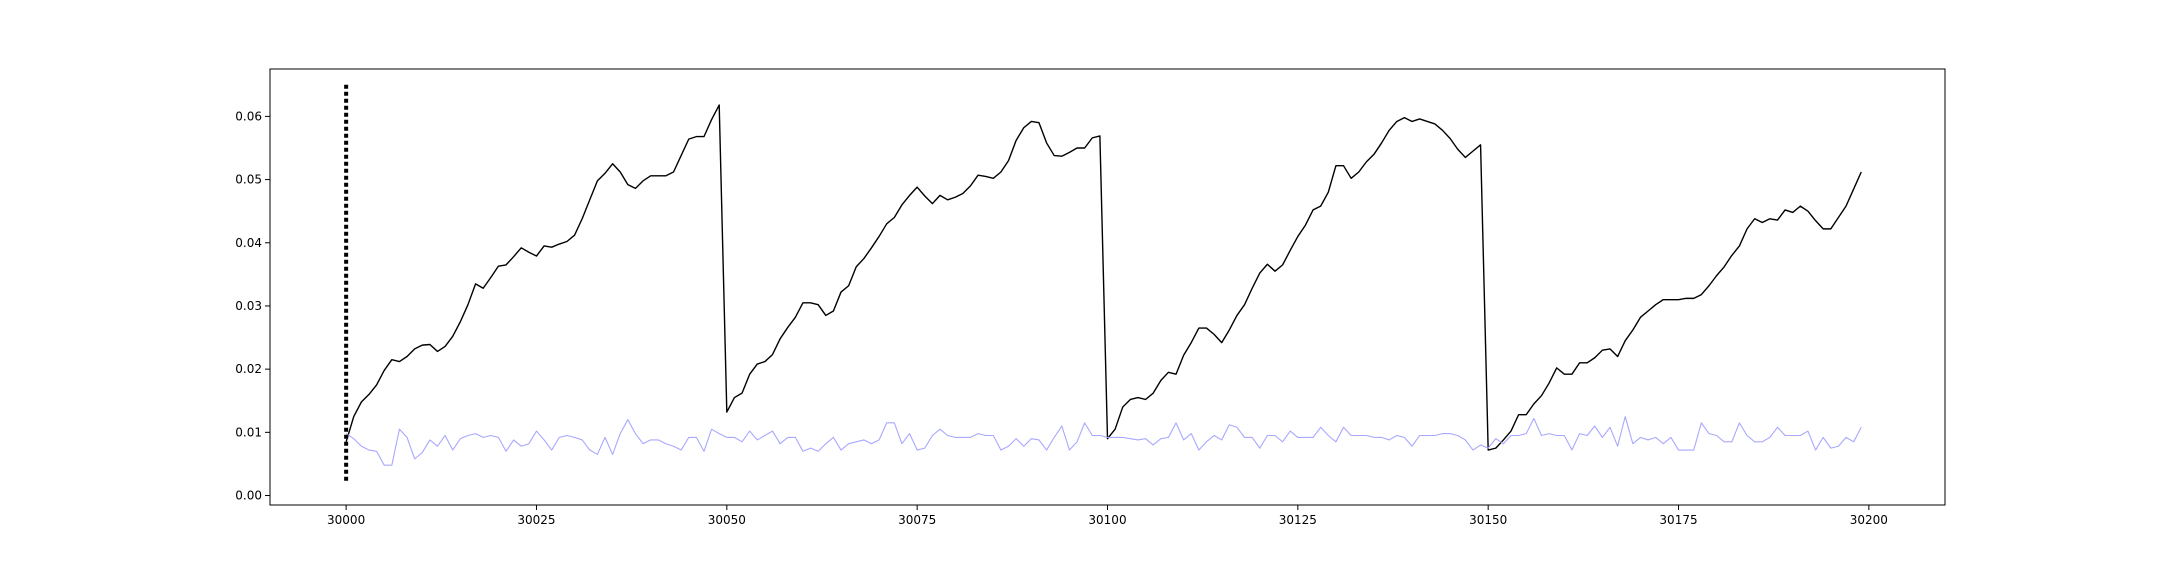  What do you see at coordinates (727, 520) in the screenshot?
I see `x-tick-label: 30050` at bounding box center [727, 520].